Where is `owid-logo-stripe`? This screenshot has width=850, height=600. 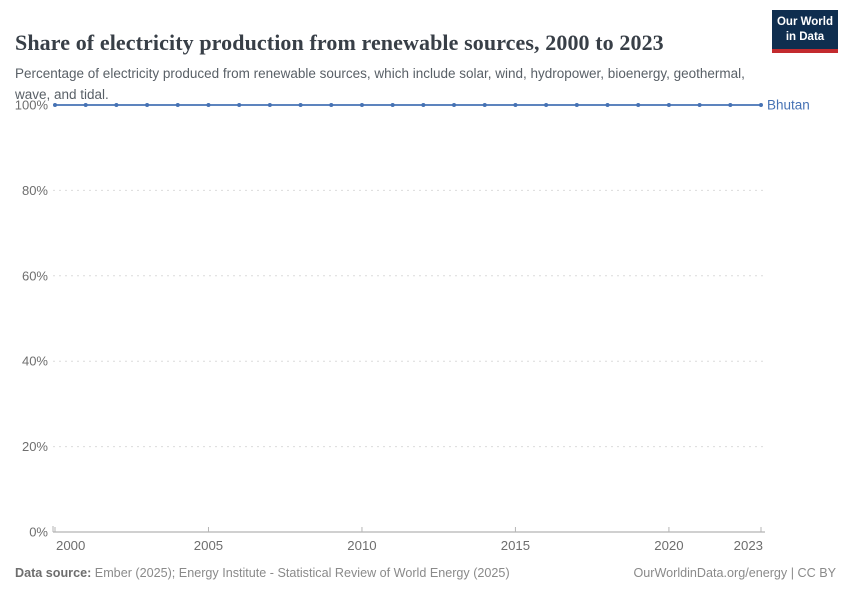
owid-logo-stripe is located at coordinates (805, 50).